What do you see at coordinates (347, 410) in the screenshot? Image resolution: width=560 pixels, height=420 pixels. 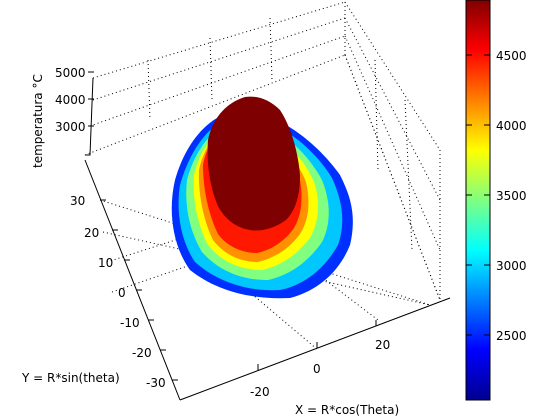 I see `x-axis-label: X = R*cos(Theta)` at bounding box center [347, 410].